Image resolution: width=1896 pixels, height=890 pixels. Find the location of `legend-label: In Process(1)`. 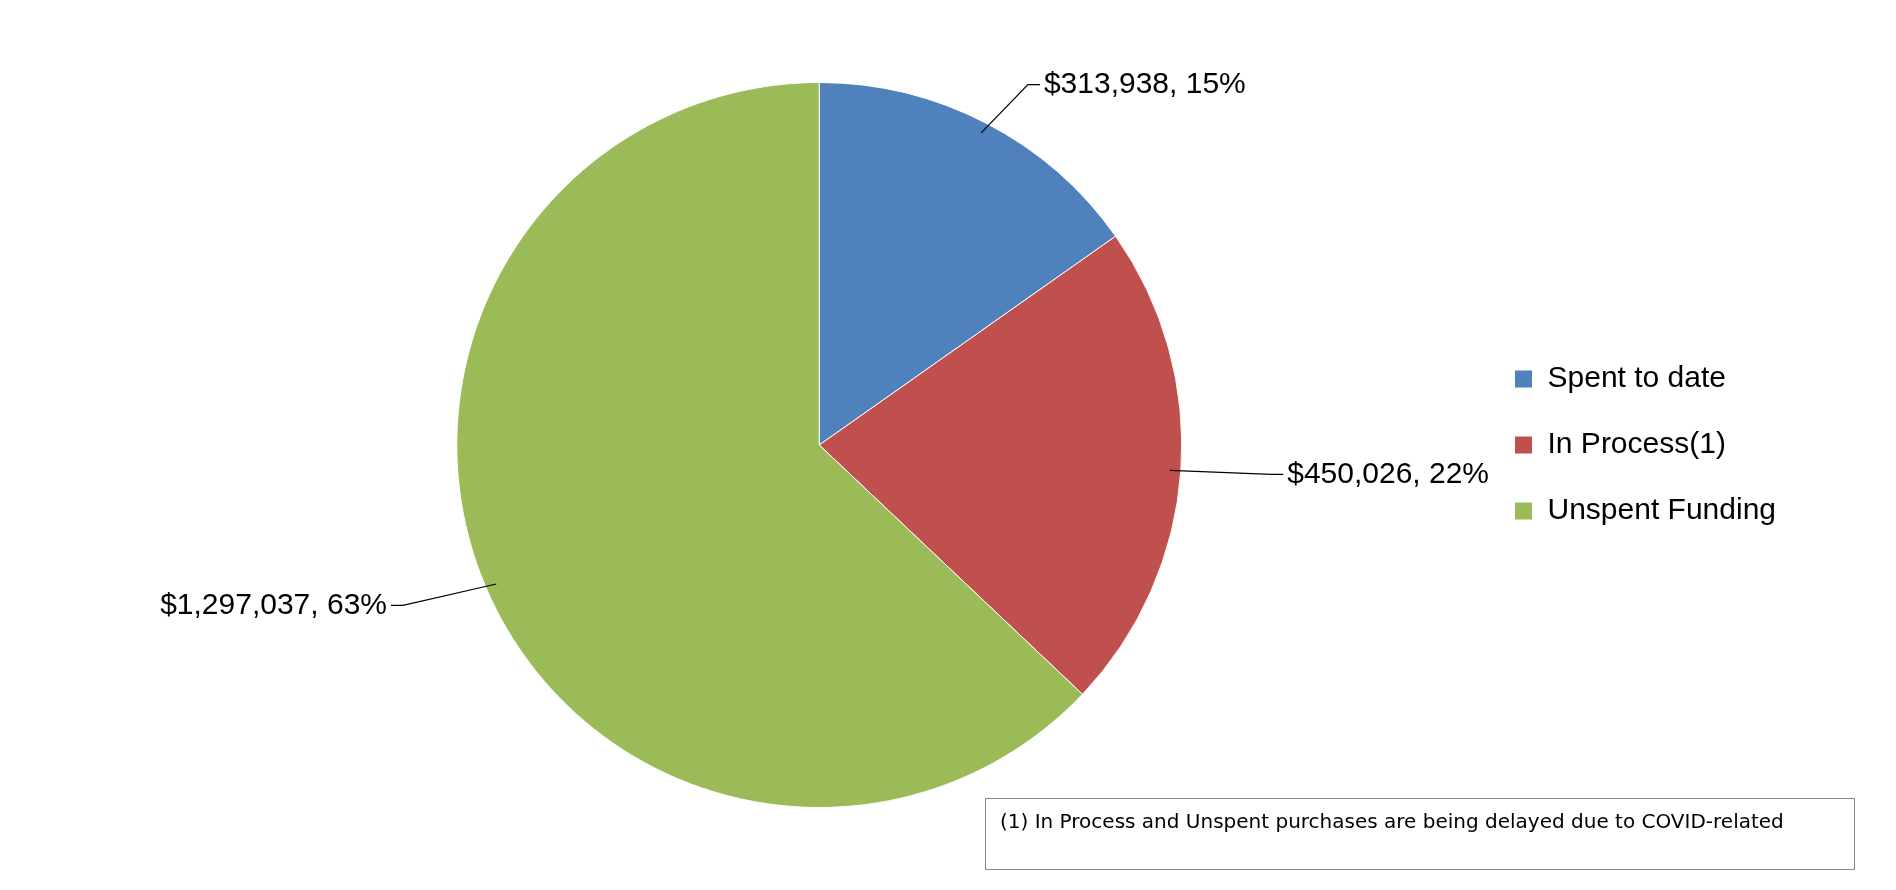

legend-label: In Process(1) is located at coordinates (1636, 443).